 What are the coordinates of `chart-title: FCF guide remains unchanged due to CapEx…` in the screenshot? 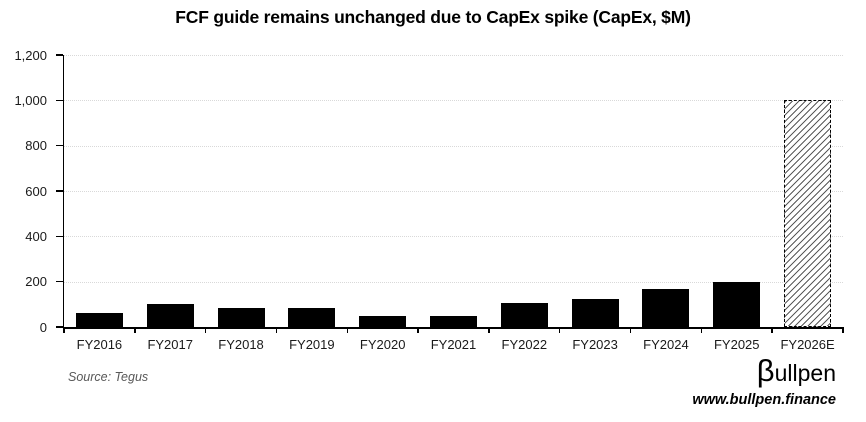 It's located at (433, 17).